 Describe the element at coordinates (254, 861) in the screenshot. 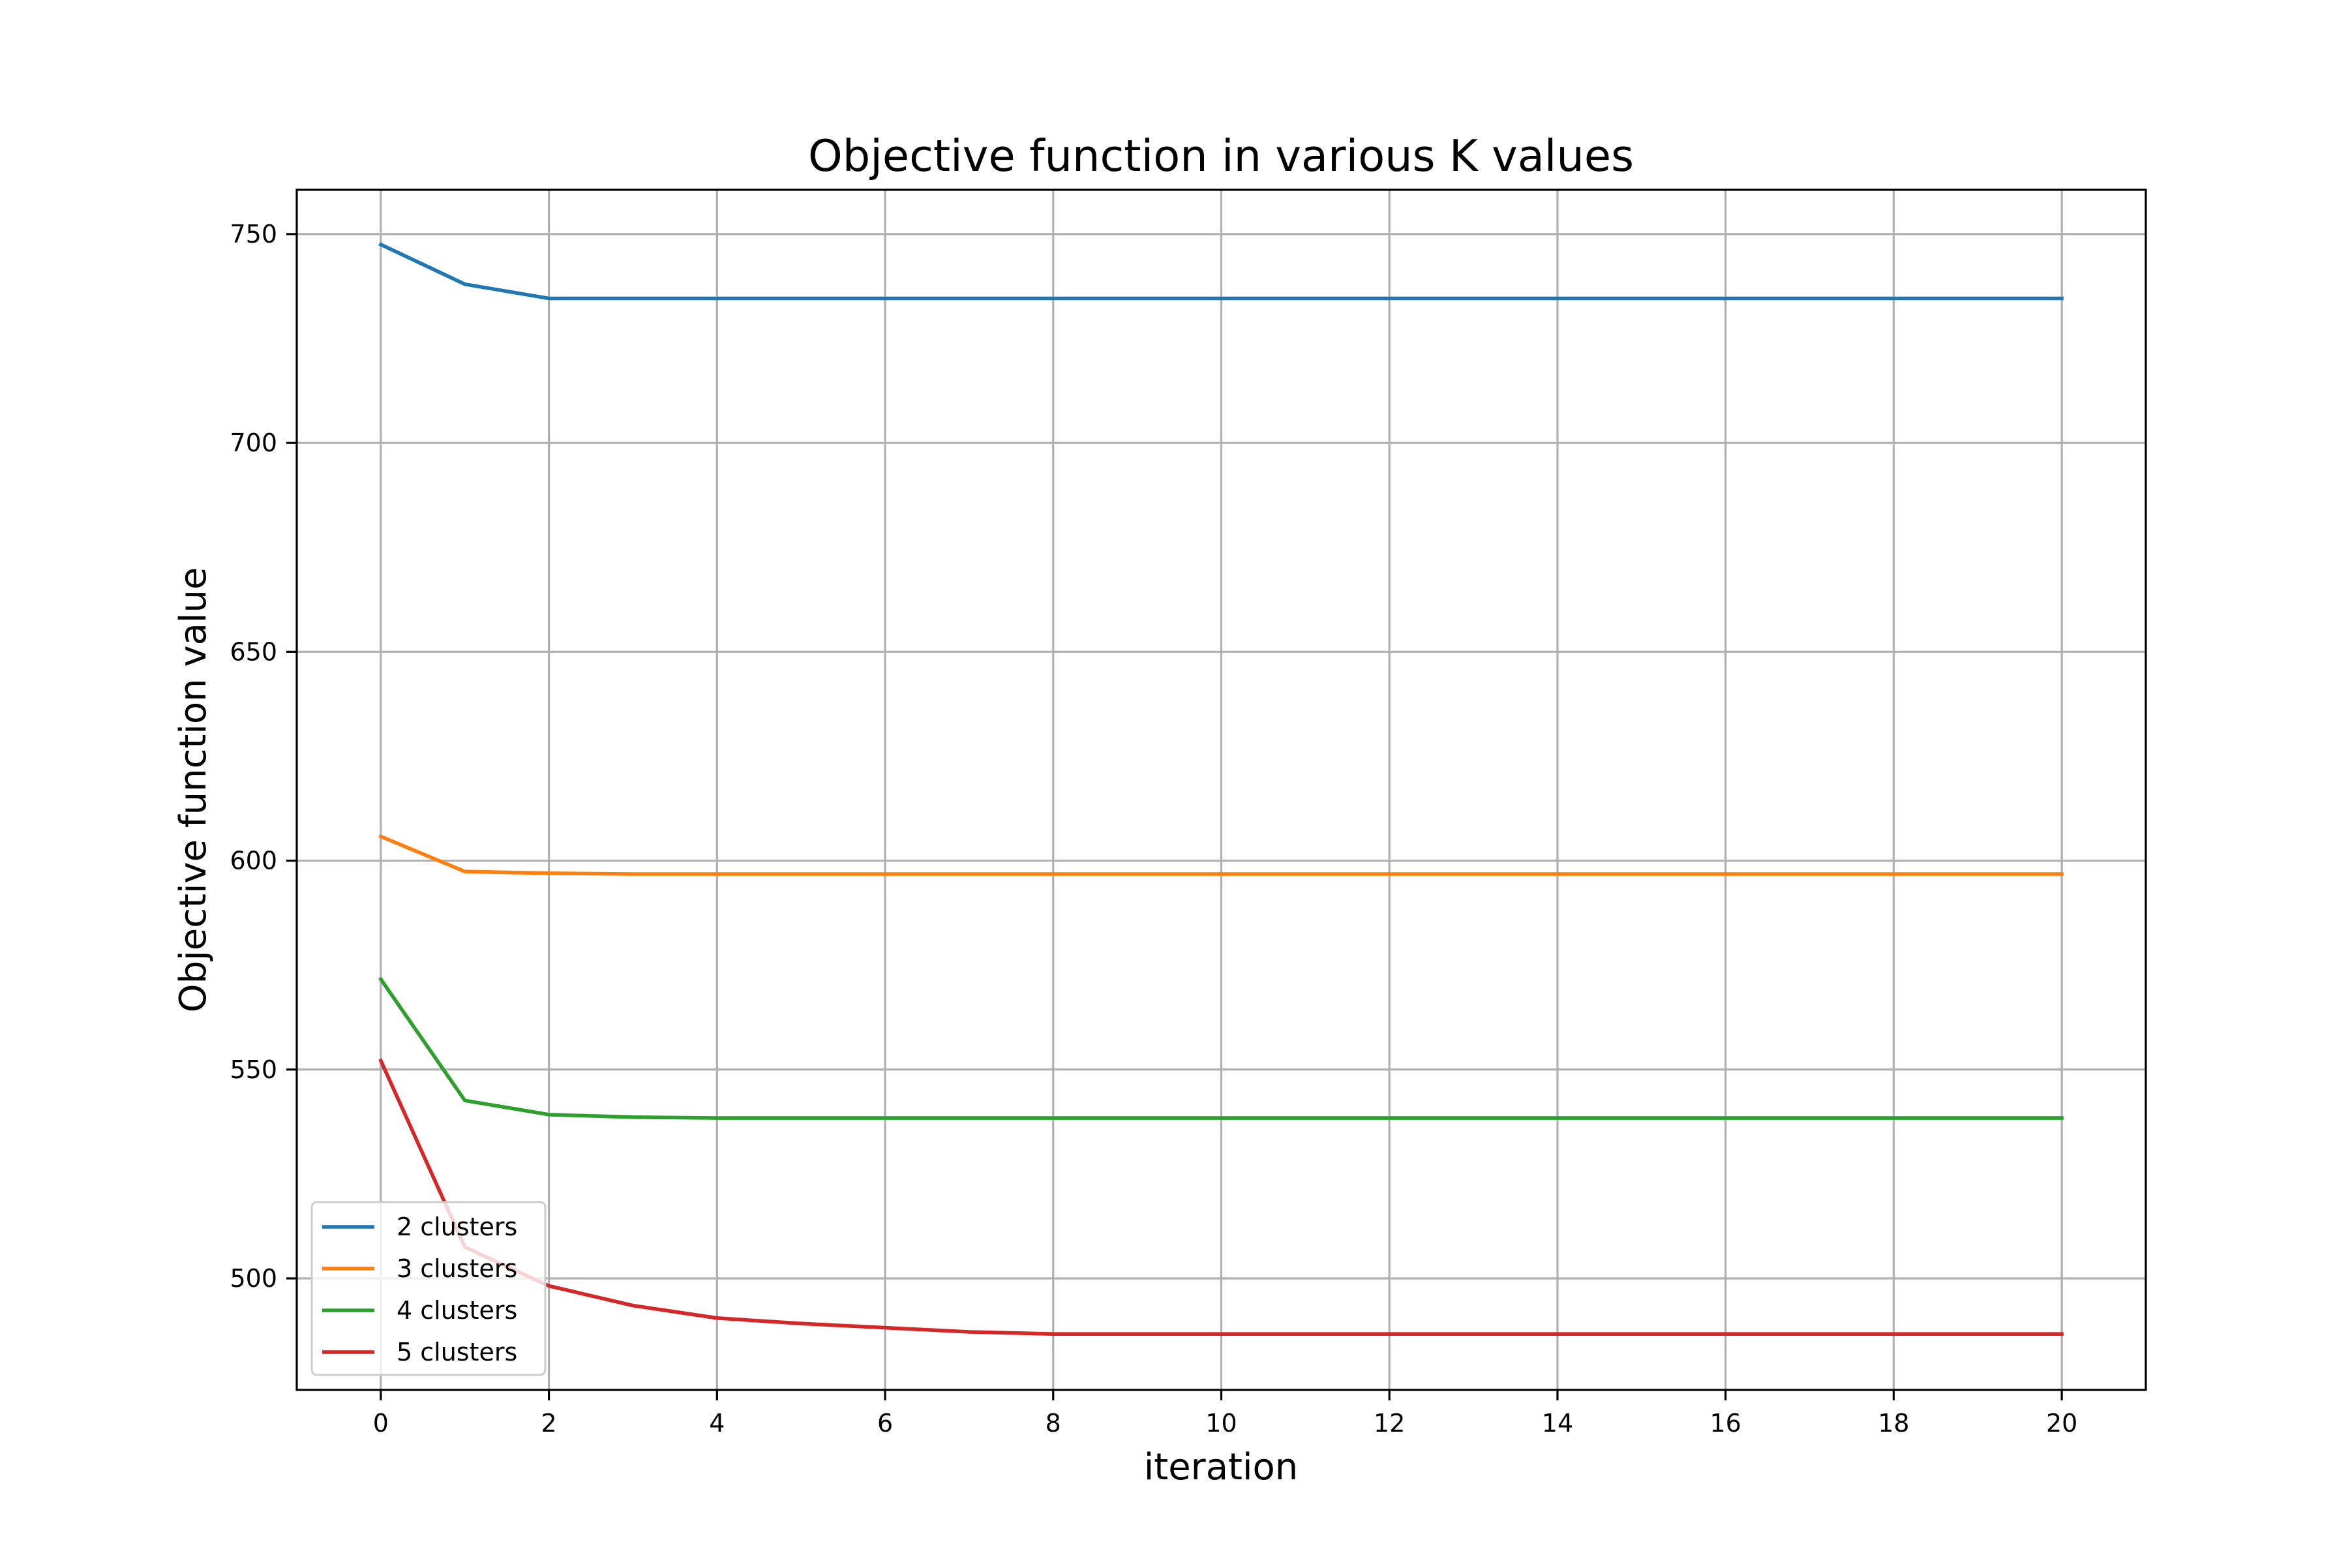

I see `y-tick-label: 600` at that location.